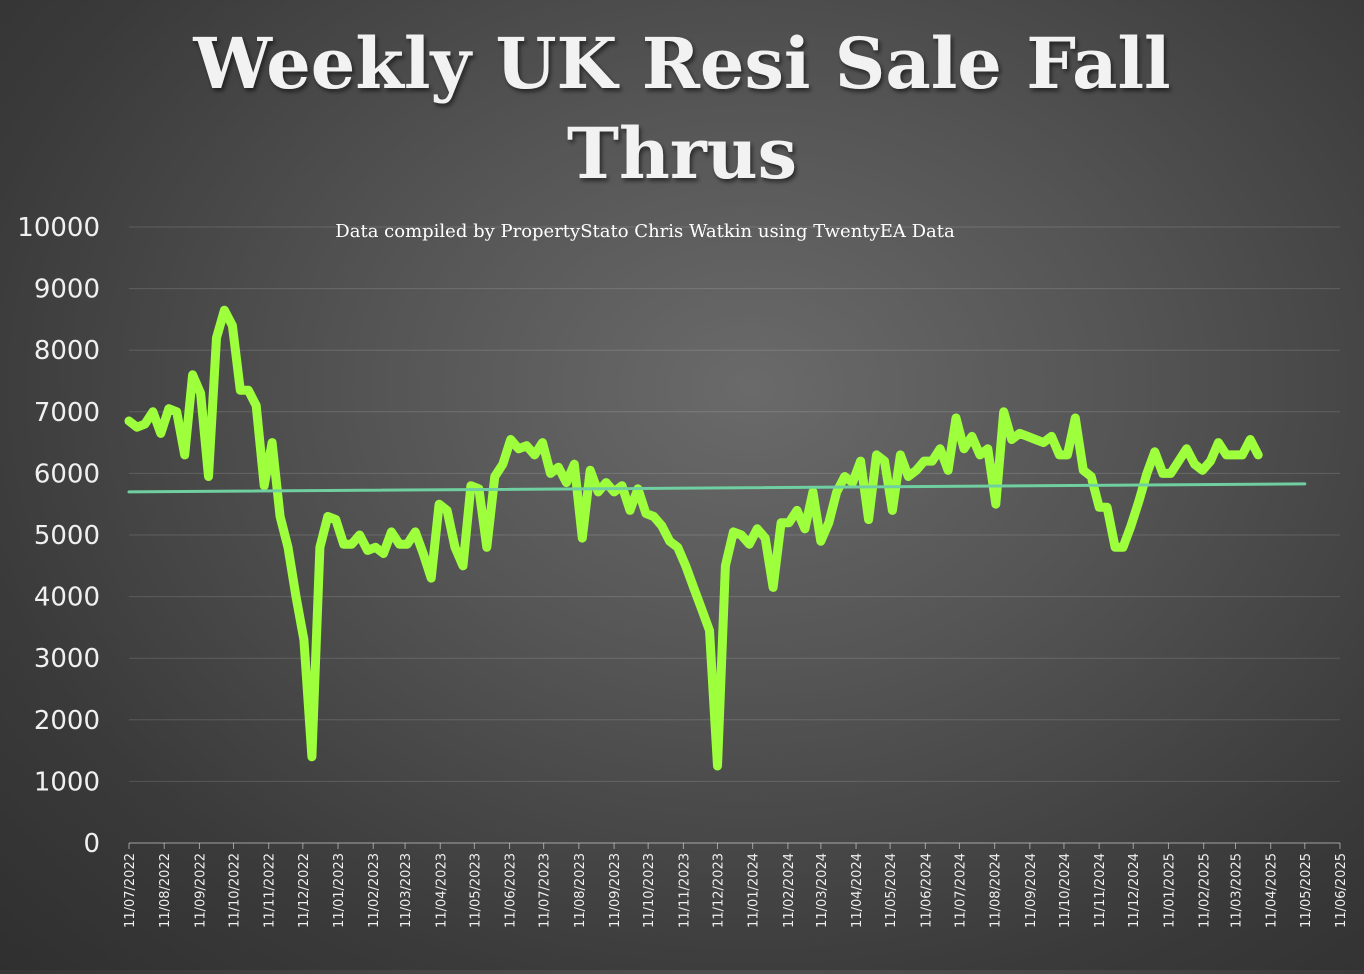 The width and height of the screenshot is (1364, 974). What do you see at coordinates (996, 890) in the screenshot?
I see `x-tick-label: 11/08/2024` at bounding box center [996, 890].